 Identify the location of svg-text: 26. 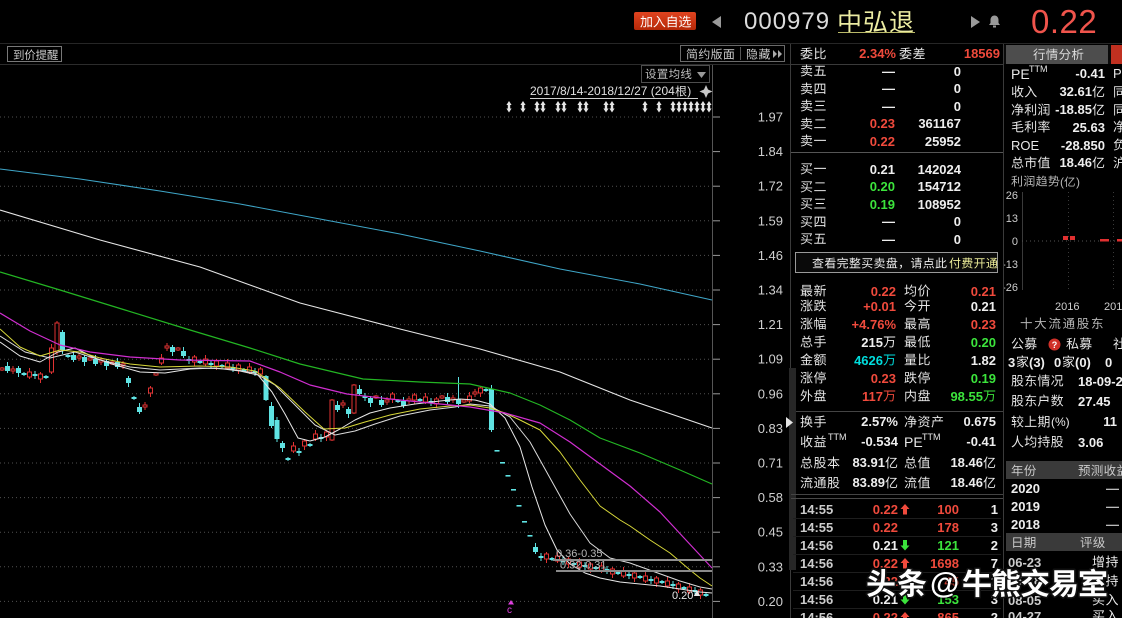
(1012, 196).